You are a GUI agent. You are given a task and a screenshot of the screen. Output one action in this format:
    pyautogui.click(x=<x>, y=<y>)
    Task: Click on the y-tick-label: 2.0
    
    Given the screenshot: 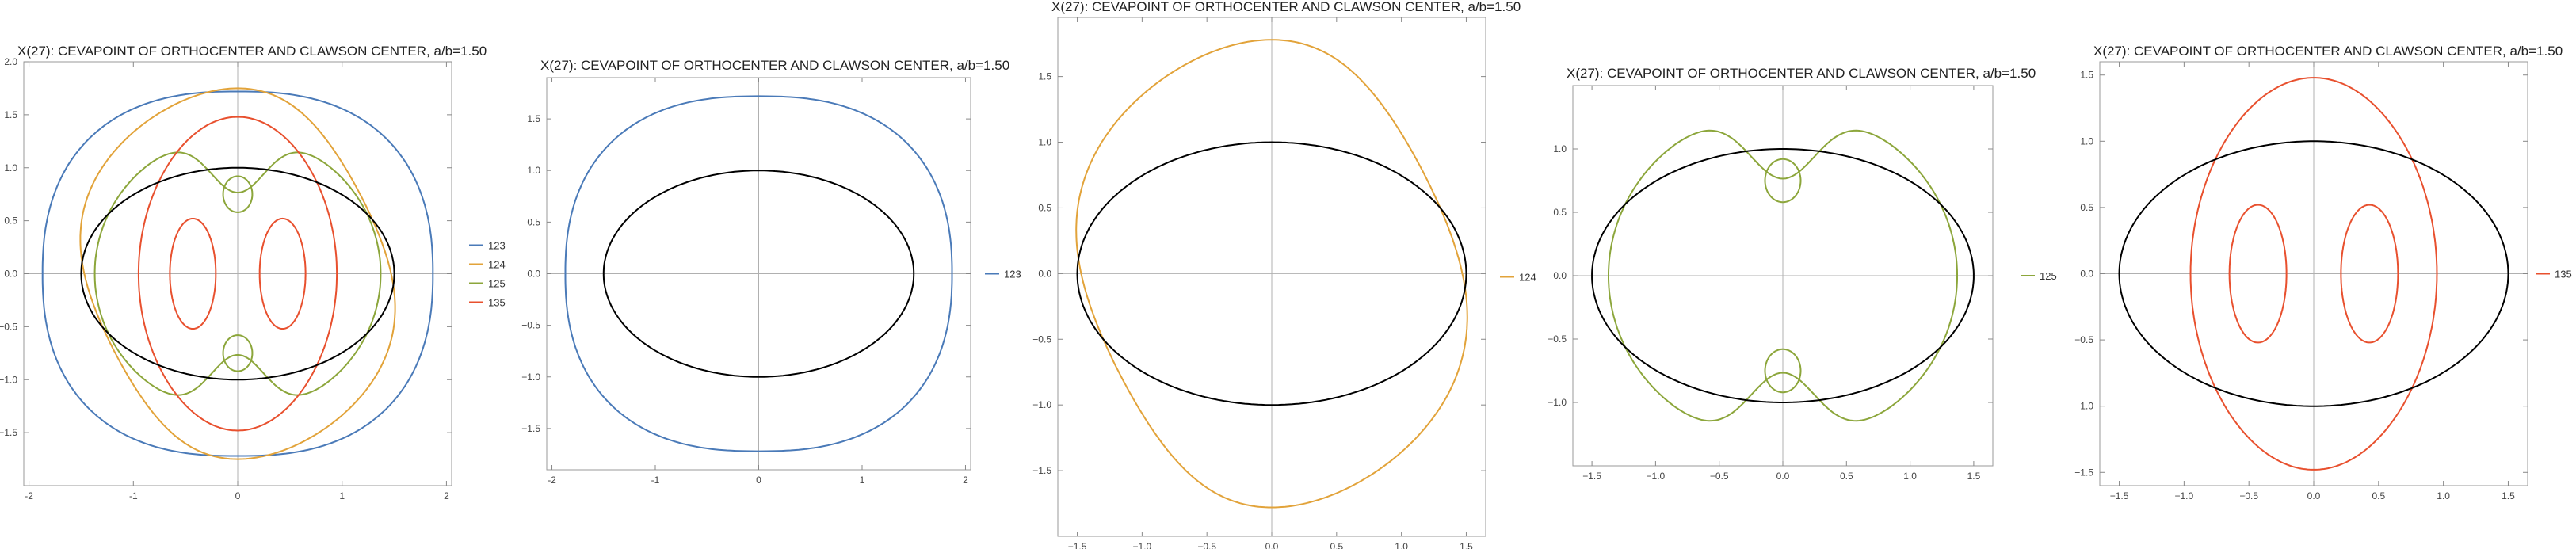 What is the action you would take?
    pyautogui.click(x=10, y=61)
    